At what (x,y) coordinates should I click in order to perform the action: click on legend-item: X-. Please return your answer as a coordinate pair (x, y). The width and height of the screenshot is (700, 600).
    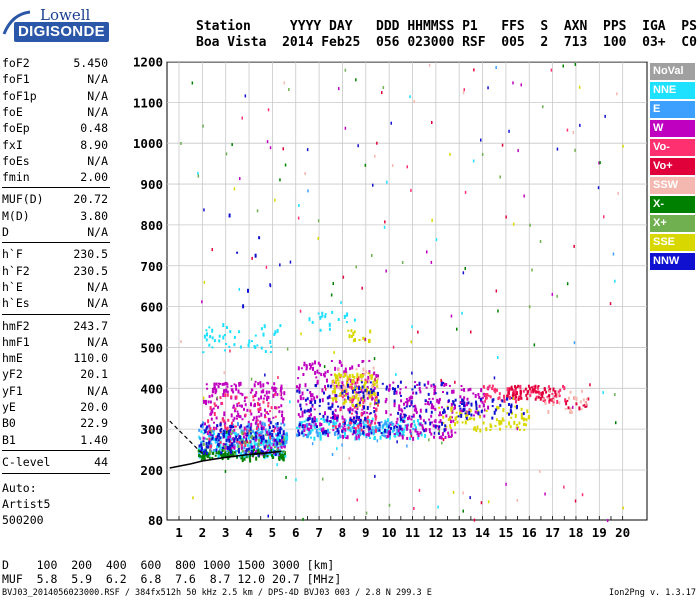
    Looking at the image, I should click on (672, 204).